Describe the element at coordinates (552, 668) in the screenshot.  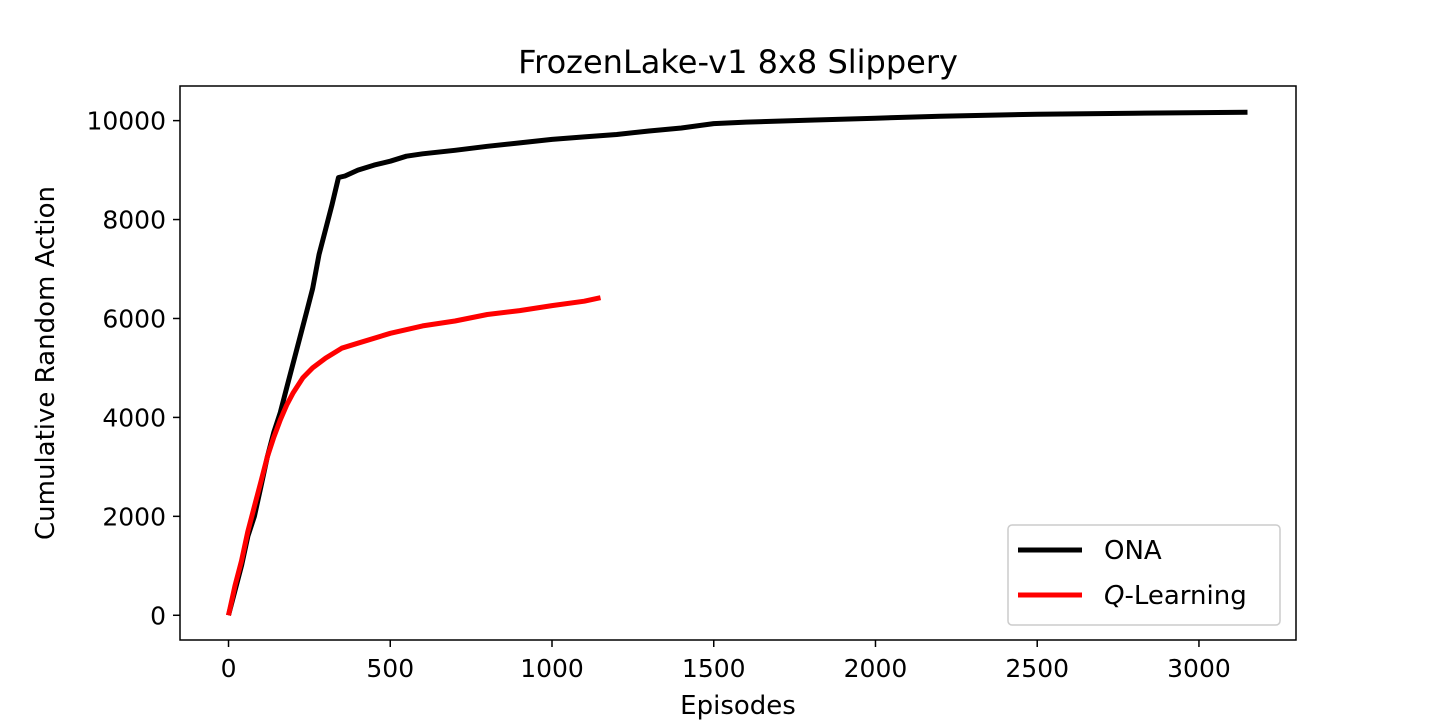
I see `x-tick-label: 1000` at that location.